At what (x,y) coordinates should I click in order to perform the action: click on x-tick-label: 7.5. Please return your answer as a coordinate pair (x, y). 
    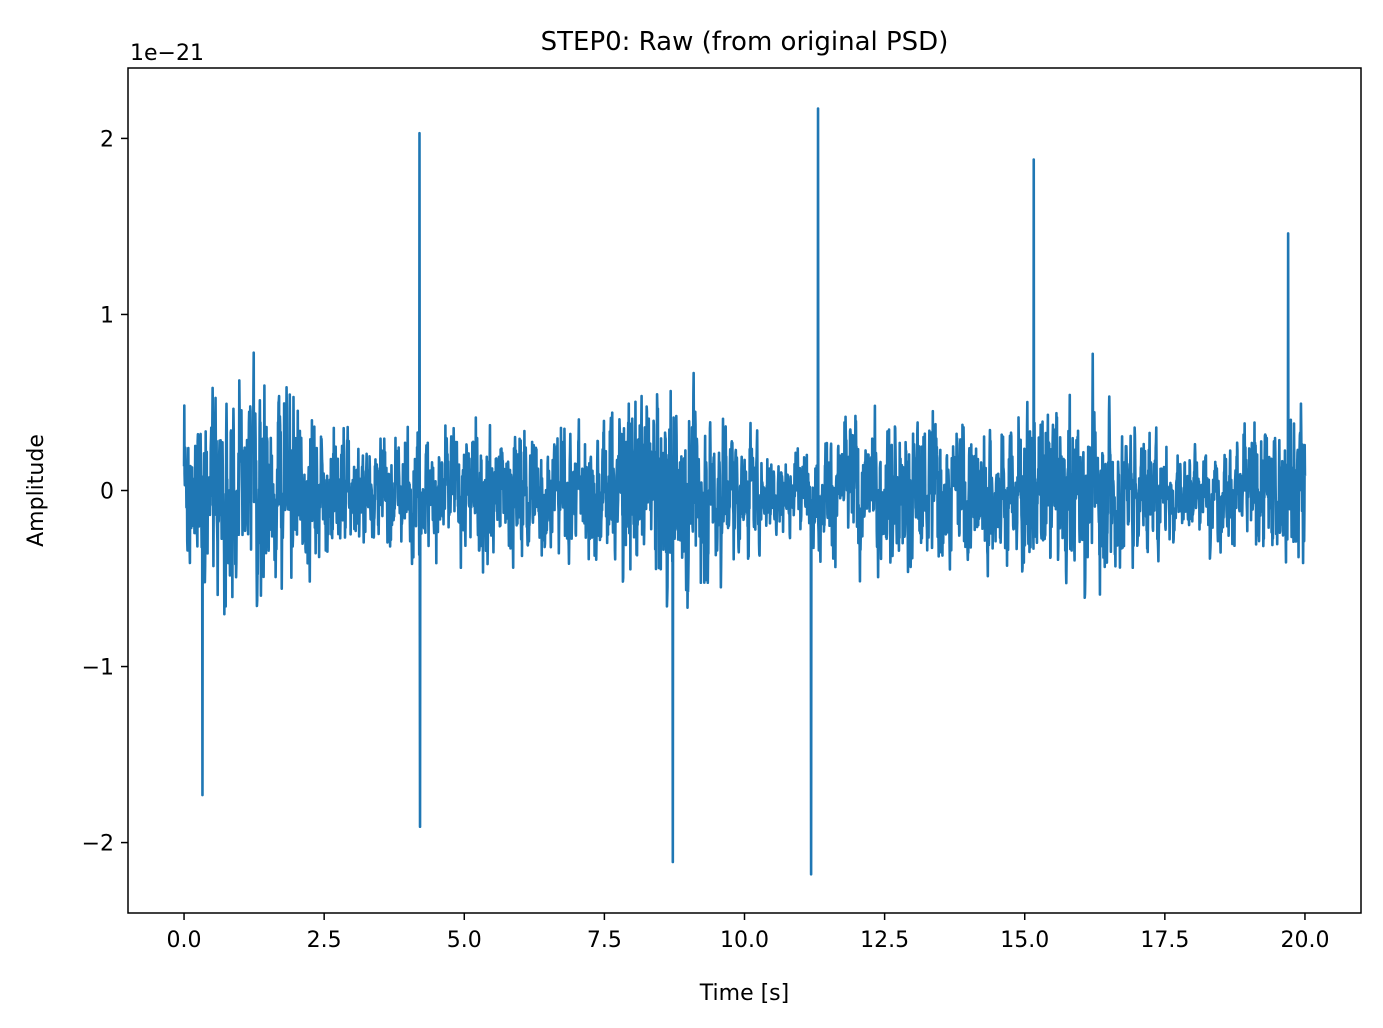
    Looking at the image, I should click on (604, 940).